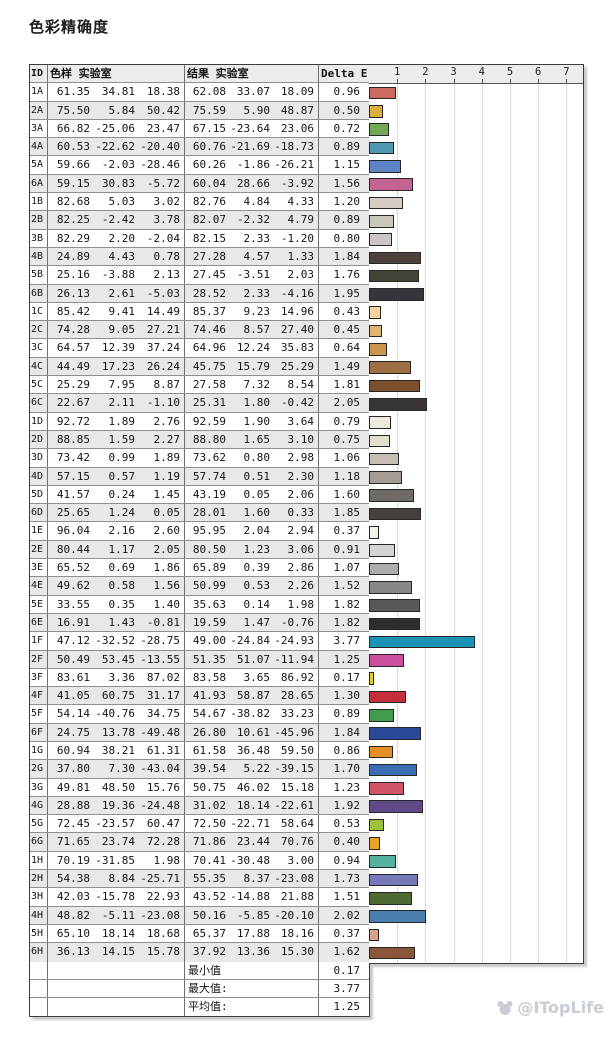 This screenshot has width=614, height=1038. What do you see at coordinates (39, 641) in the screenshot?
I see `row-id: 1F` at bounding box center [39, 641].